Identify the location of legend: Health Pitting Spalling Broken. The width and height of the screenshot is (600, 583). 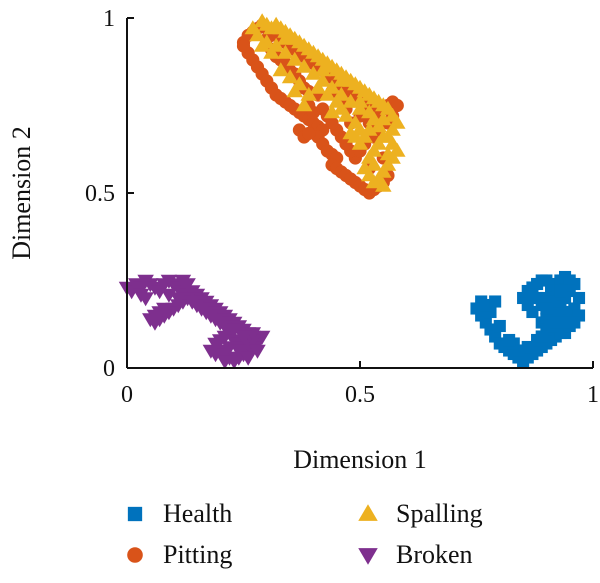
(305, 534).